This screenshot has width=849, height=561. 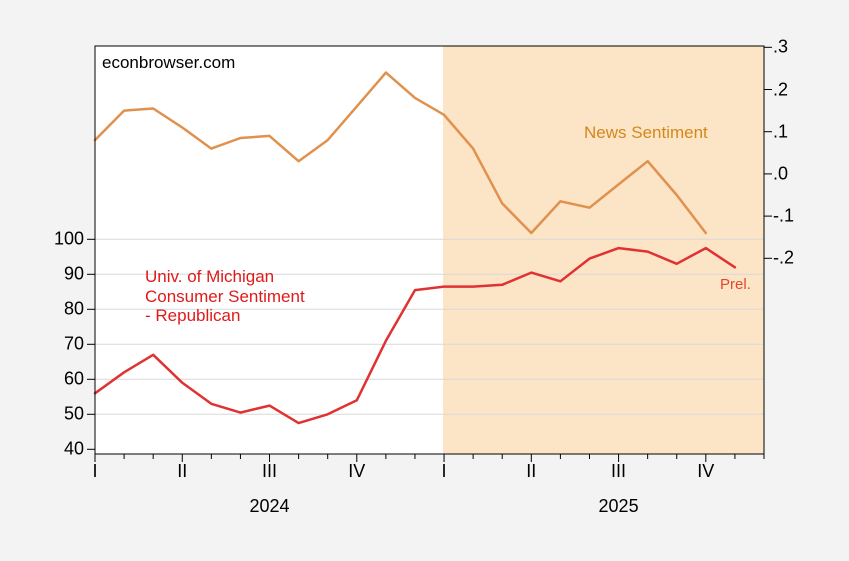 I want to click on umich-series-label-line3: - Republican, so click(x=193, y=315).